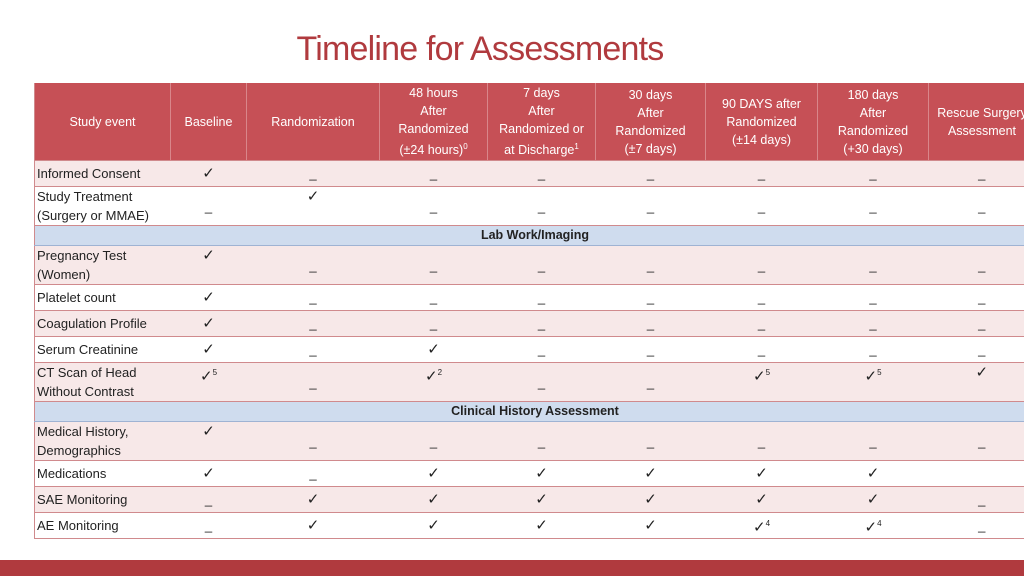  Describe the element at coordinates (79, 450) in the screenshot. I see `study-event-label: Demographics` at that location.